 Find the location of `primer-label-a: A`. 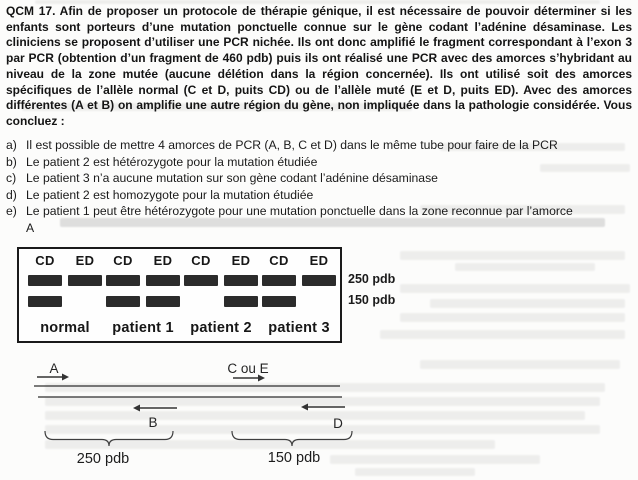

primer-label-a: A is located at coordinates (53, 368).